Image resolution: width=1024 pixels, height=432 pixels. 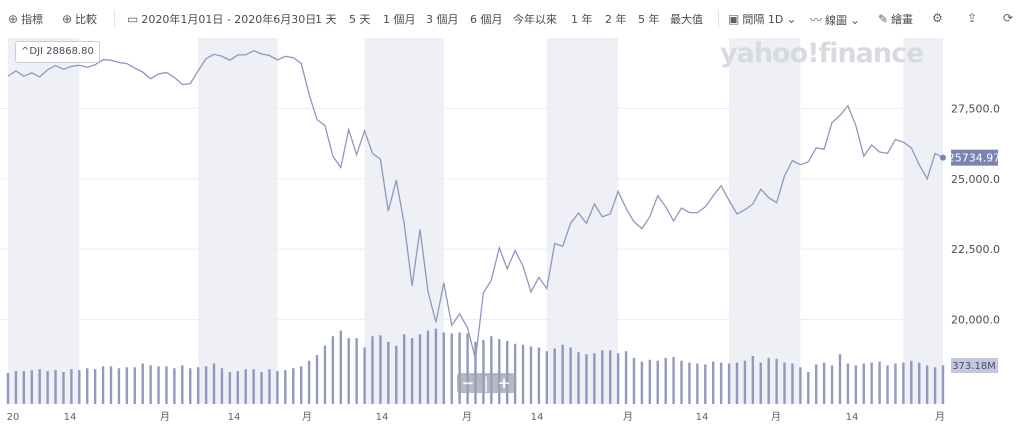 What do you see at coordinates (399, 19) in the screenshot?
I see `range-1m: 1 個月` at bounding box center [399, 19].